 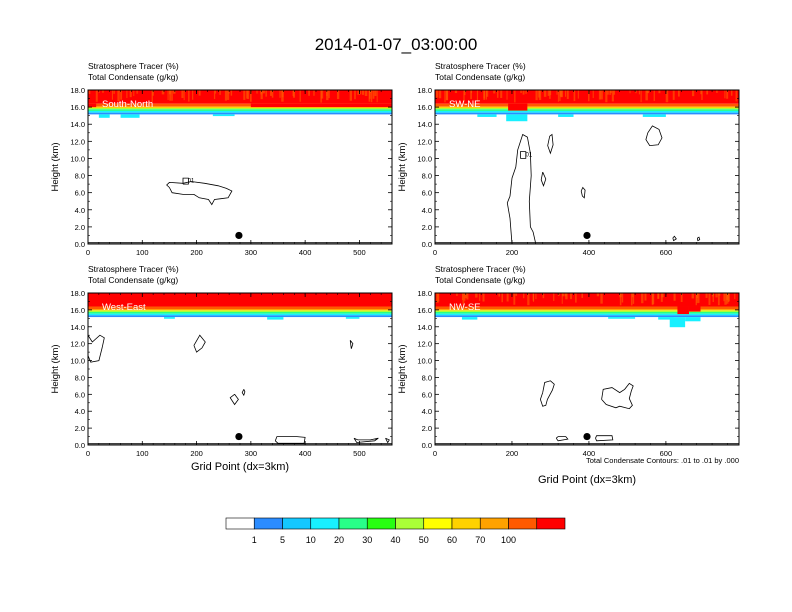 What do you see at coordinates (254, 540) in the screenshot?
I see `colorbar-label: 1` at bounding box center [254, 540].